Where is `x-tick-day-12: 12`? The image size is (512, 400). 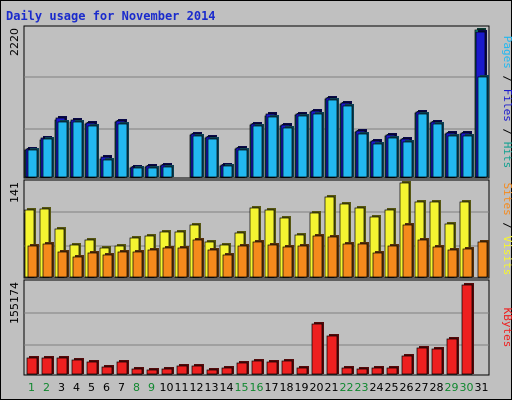 x-tick-day-12: 12 is located at coordinates (197, 387).